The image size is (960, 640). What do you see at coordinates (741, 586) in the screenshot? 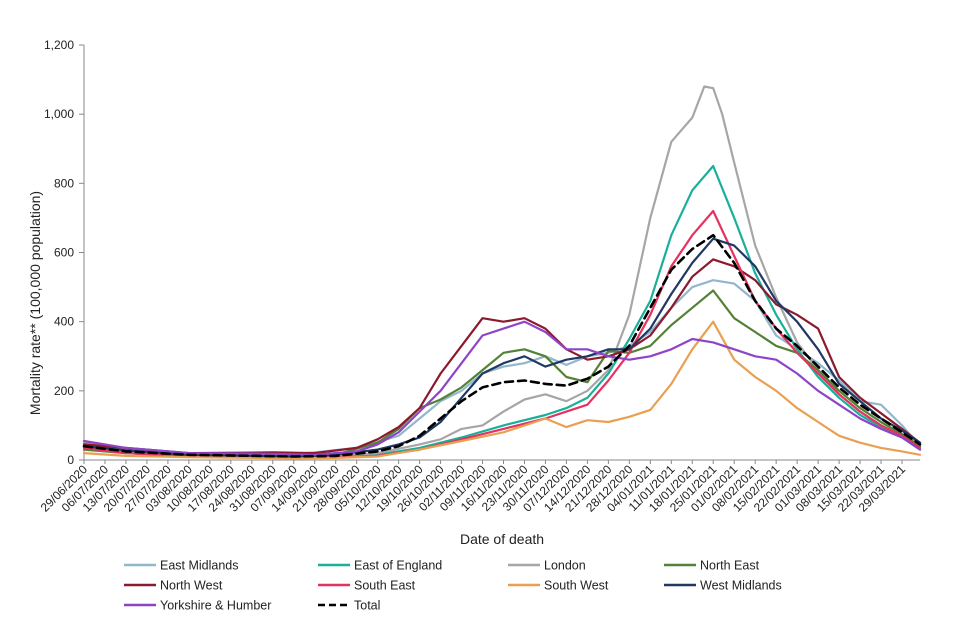
I see `legend-label: West Midlands` at bounding box center [741, 586].